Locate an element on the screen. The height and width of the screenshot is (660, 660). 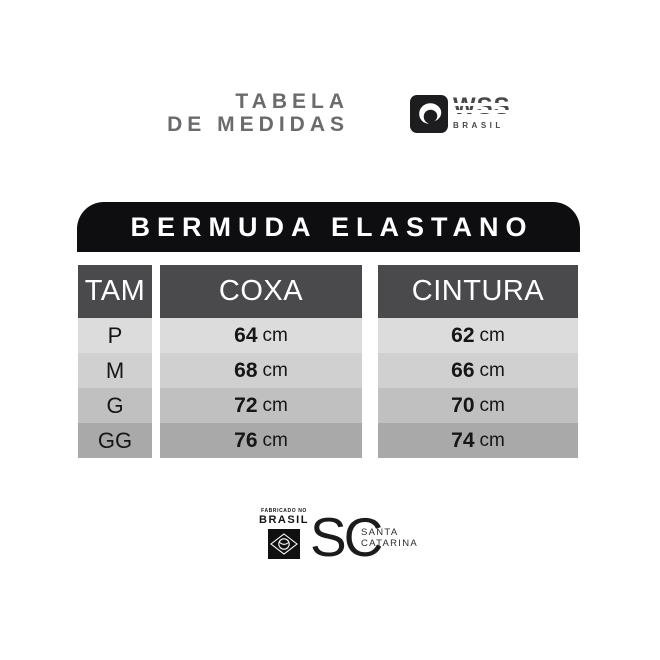
coxa-value-cell: 64 cm is located at coordinates (261, 335).